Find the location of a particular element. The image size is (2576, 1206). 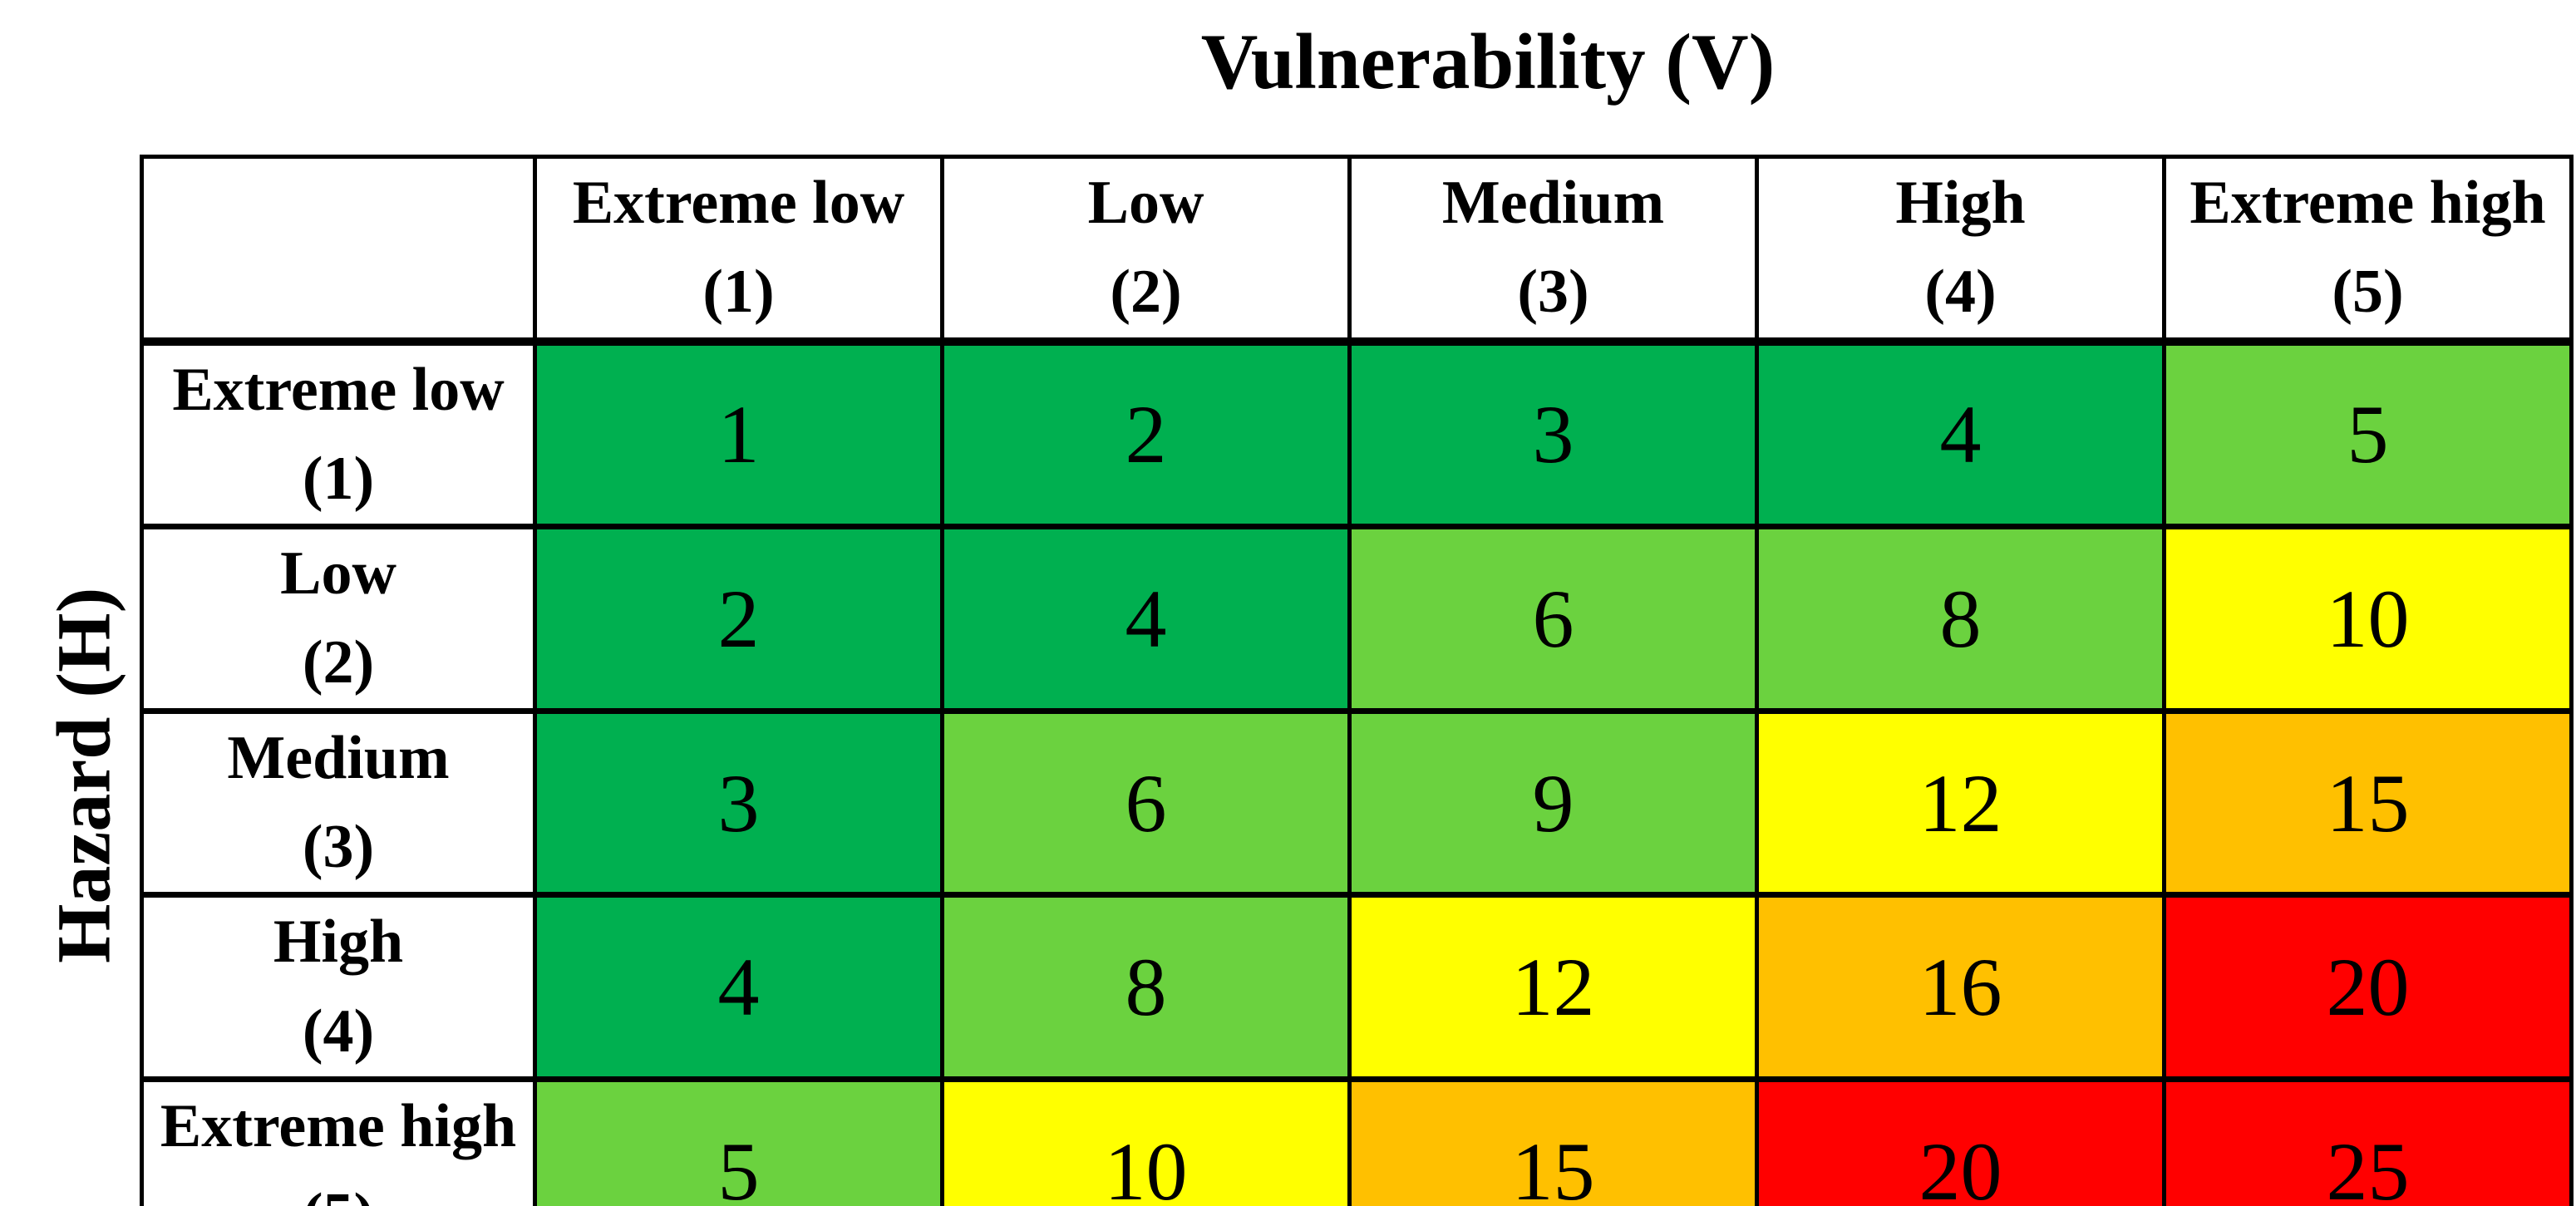

matrix-row-h5: Extreme high (5) 5 10 15 20 25 is located at coordinates (1357, 1141).